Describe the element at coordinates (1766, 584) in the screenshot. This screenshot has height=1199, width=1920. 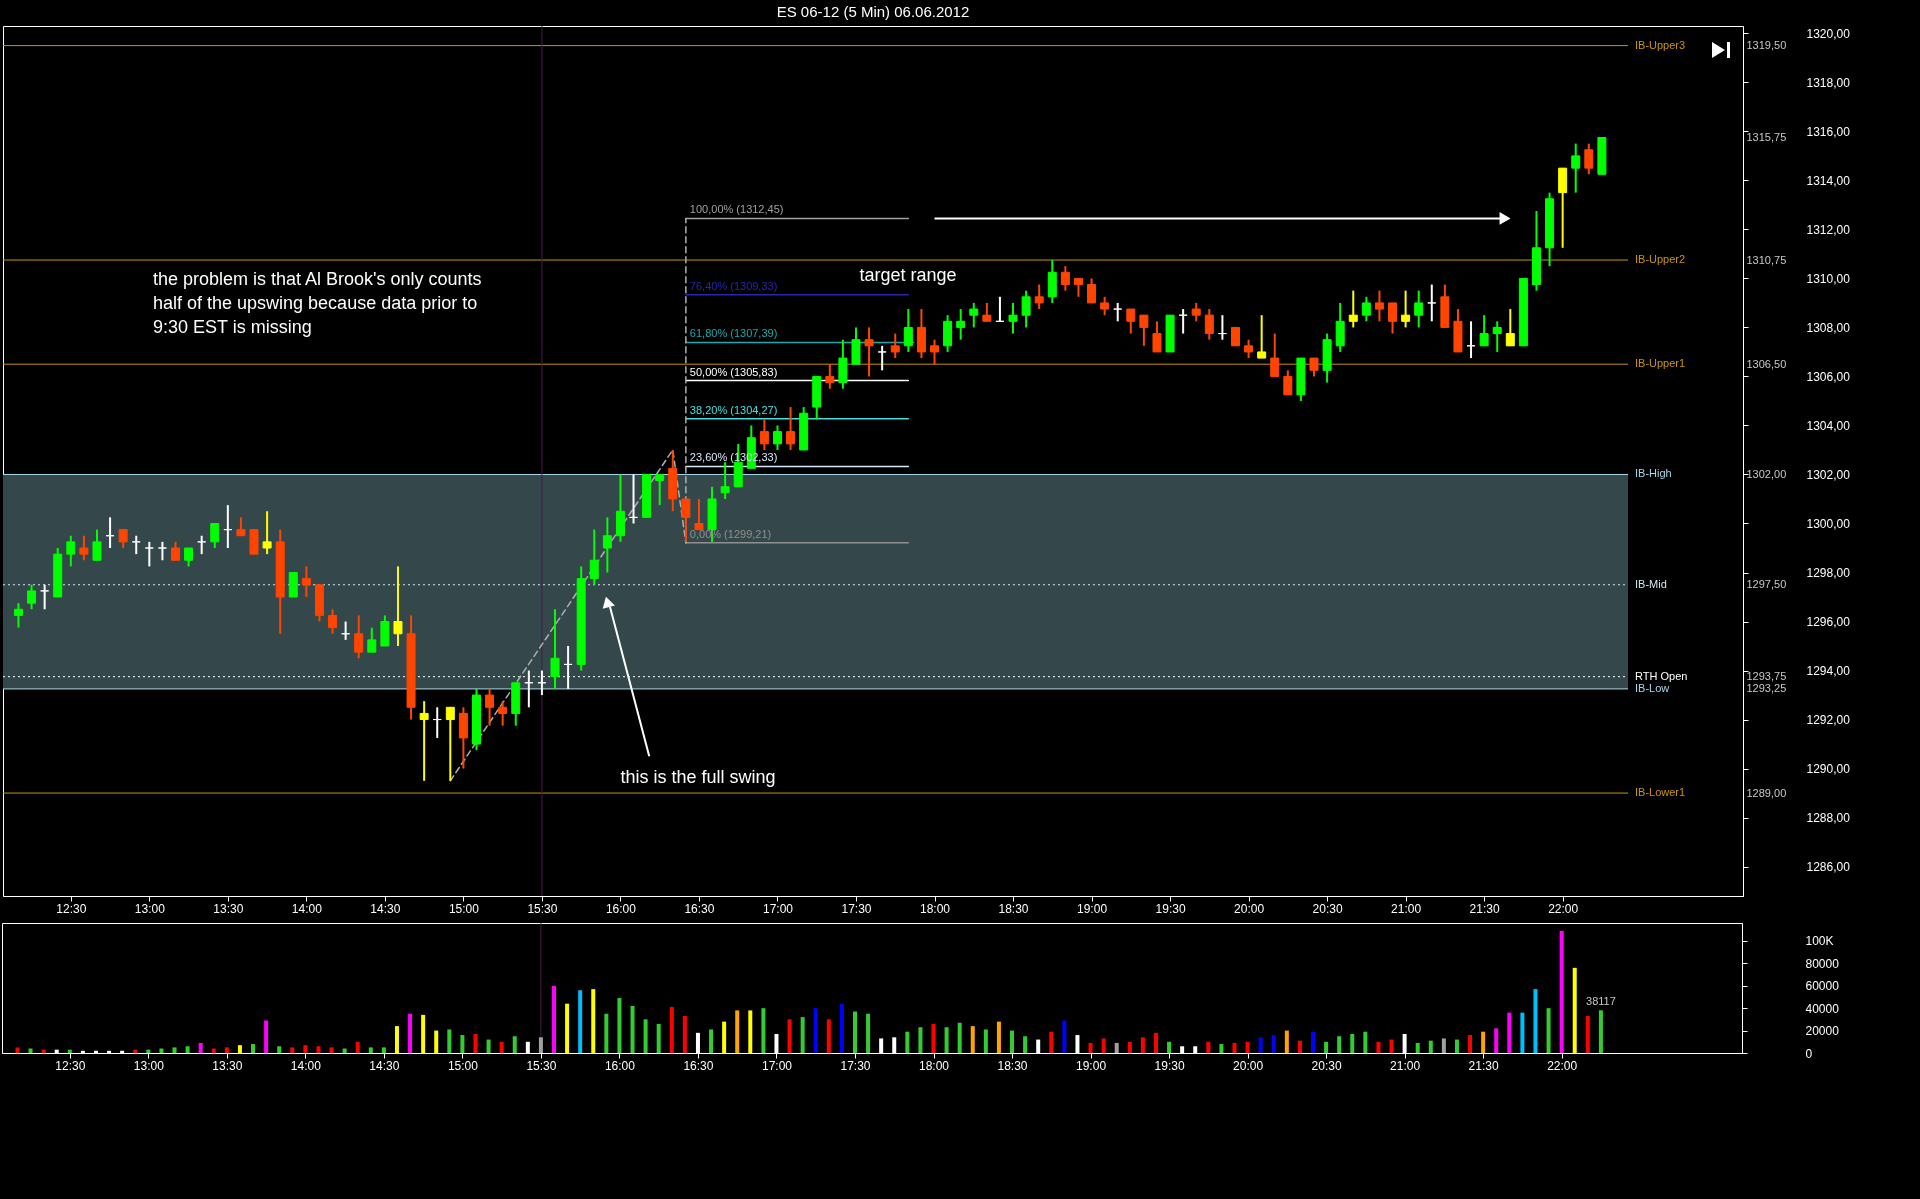
I see `y2-tick-label: 1297,50` at that location.